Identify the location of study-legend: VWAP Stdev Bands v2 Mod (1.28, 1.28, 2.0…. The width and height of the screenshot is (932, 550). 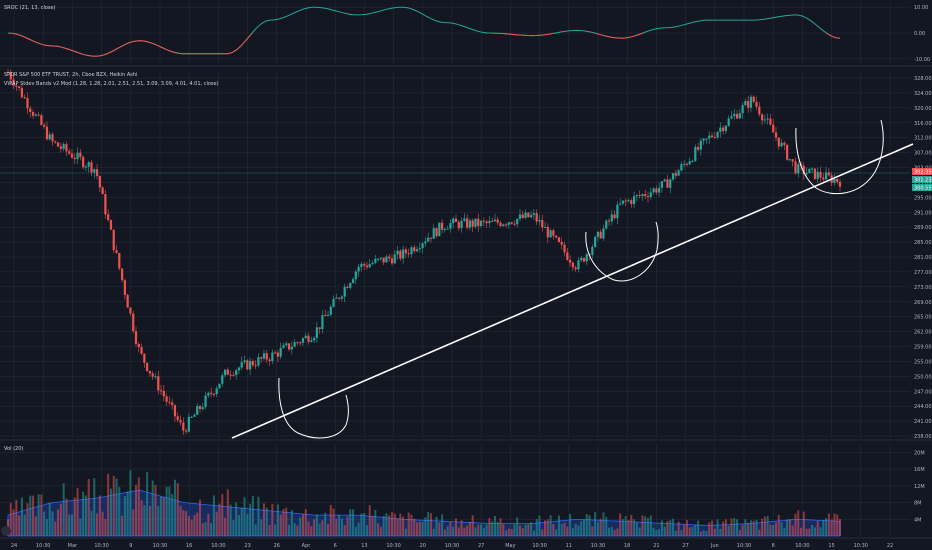
(111, 84).